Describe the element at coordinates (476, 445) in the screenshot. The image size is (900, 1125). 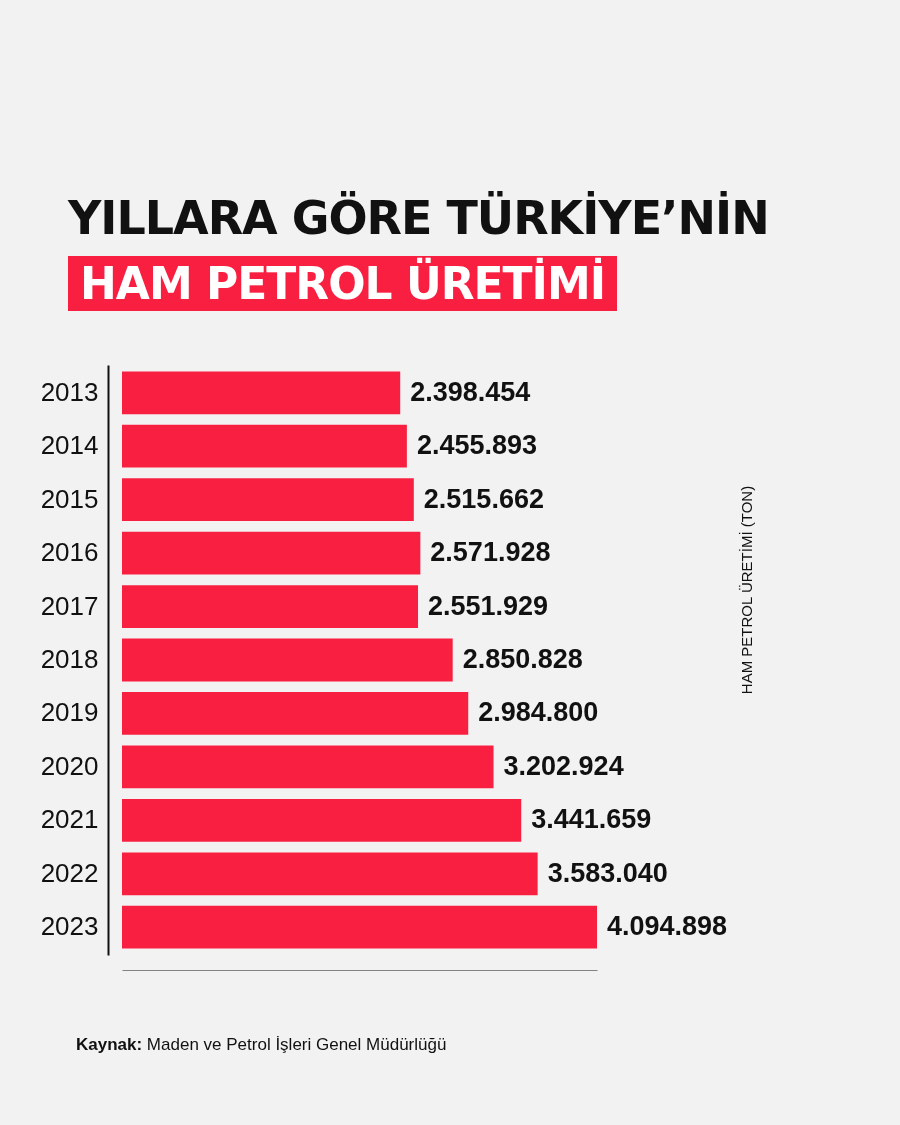
I see `data-label: 2.455.893` at that location.